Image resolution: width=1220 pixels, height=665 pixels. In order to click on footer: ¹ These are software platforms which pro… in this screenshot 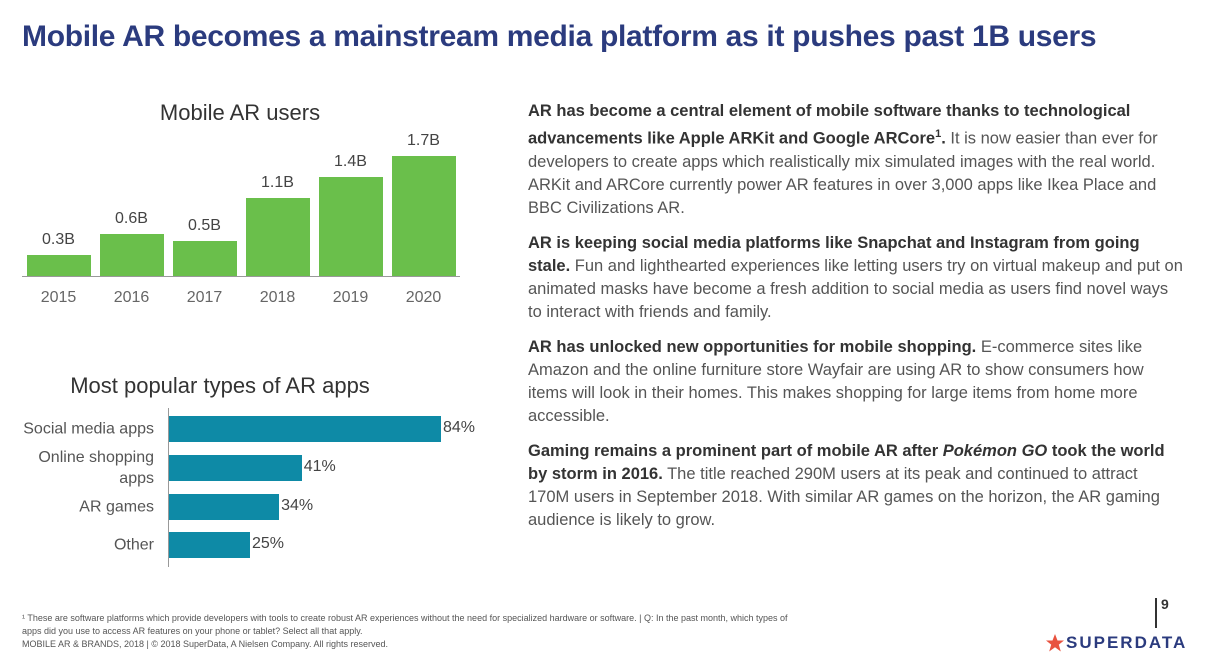, I will do `click(412, 631)`.